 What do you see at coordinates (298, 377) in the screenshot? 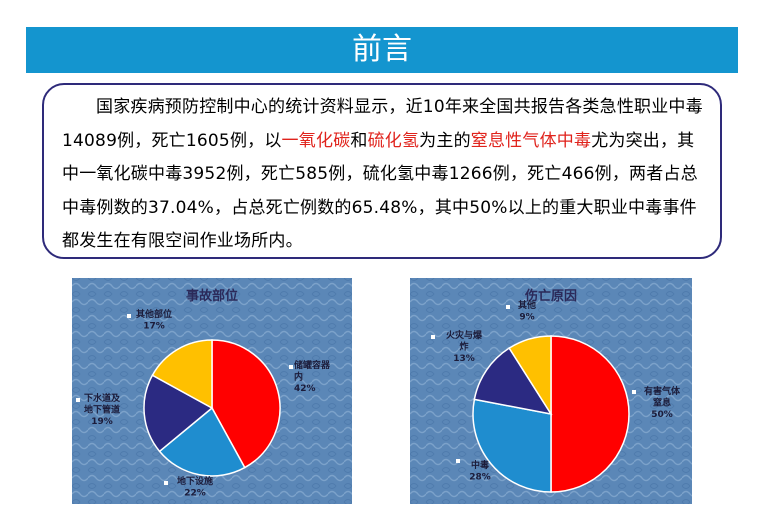
I see `slice-label-line: 内` at bounding box center [298, 377].